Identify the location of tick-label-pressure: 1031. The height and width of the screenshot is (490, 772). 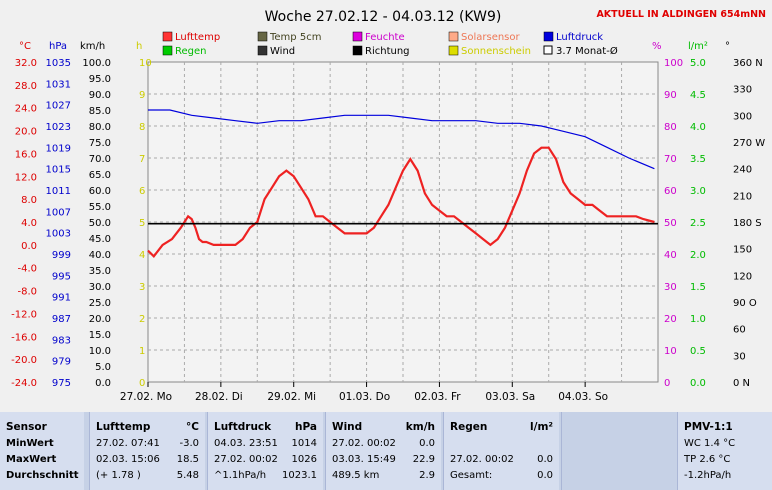
(58, 84).